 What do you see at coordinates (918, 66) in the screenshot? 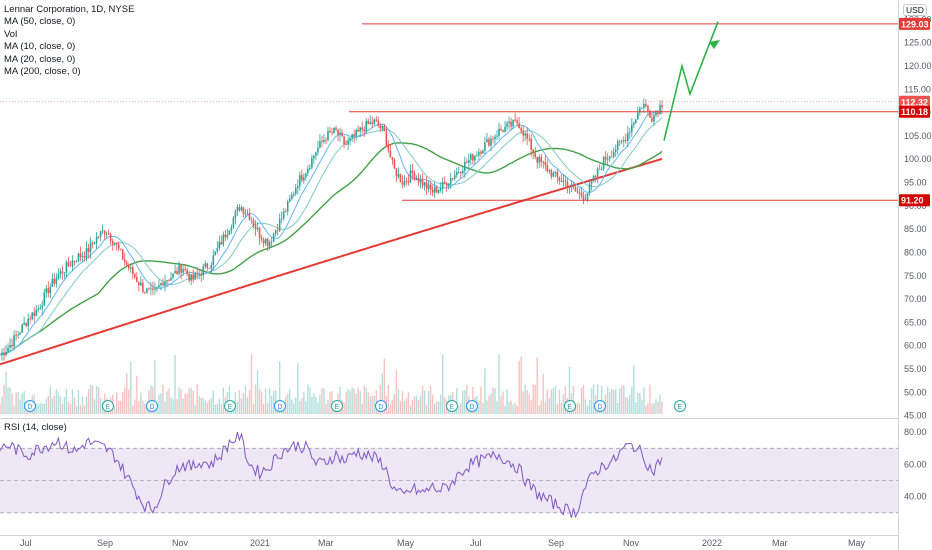
I see `price-axis-label: 120.00` at bounding box center [918, 66].